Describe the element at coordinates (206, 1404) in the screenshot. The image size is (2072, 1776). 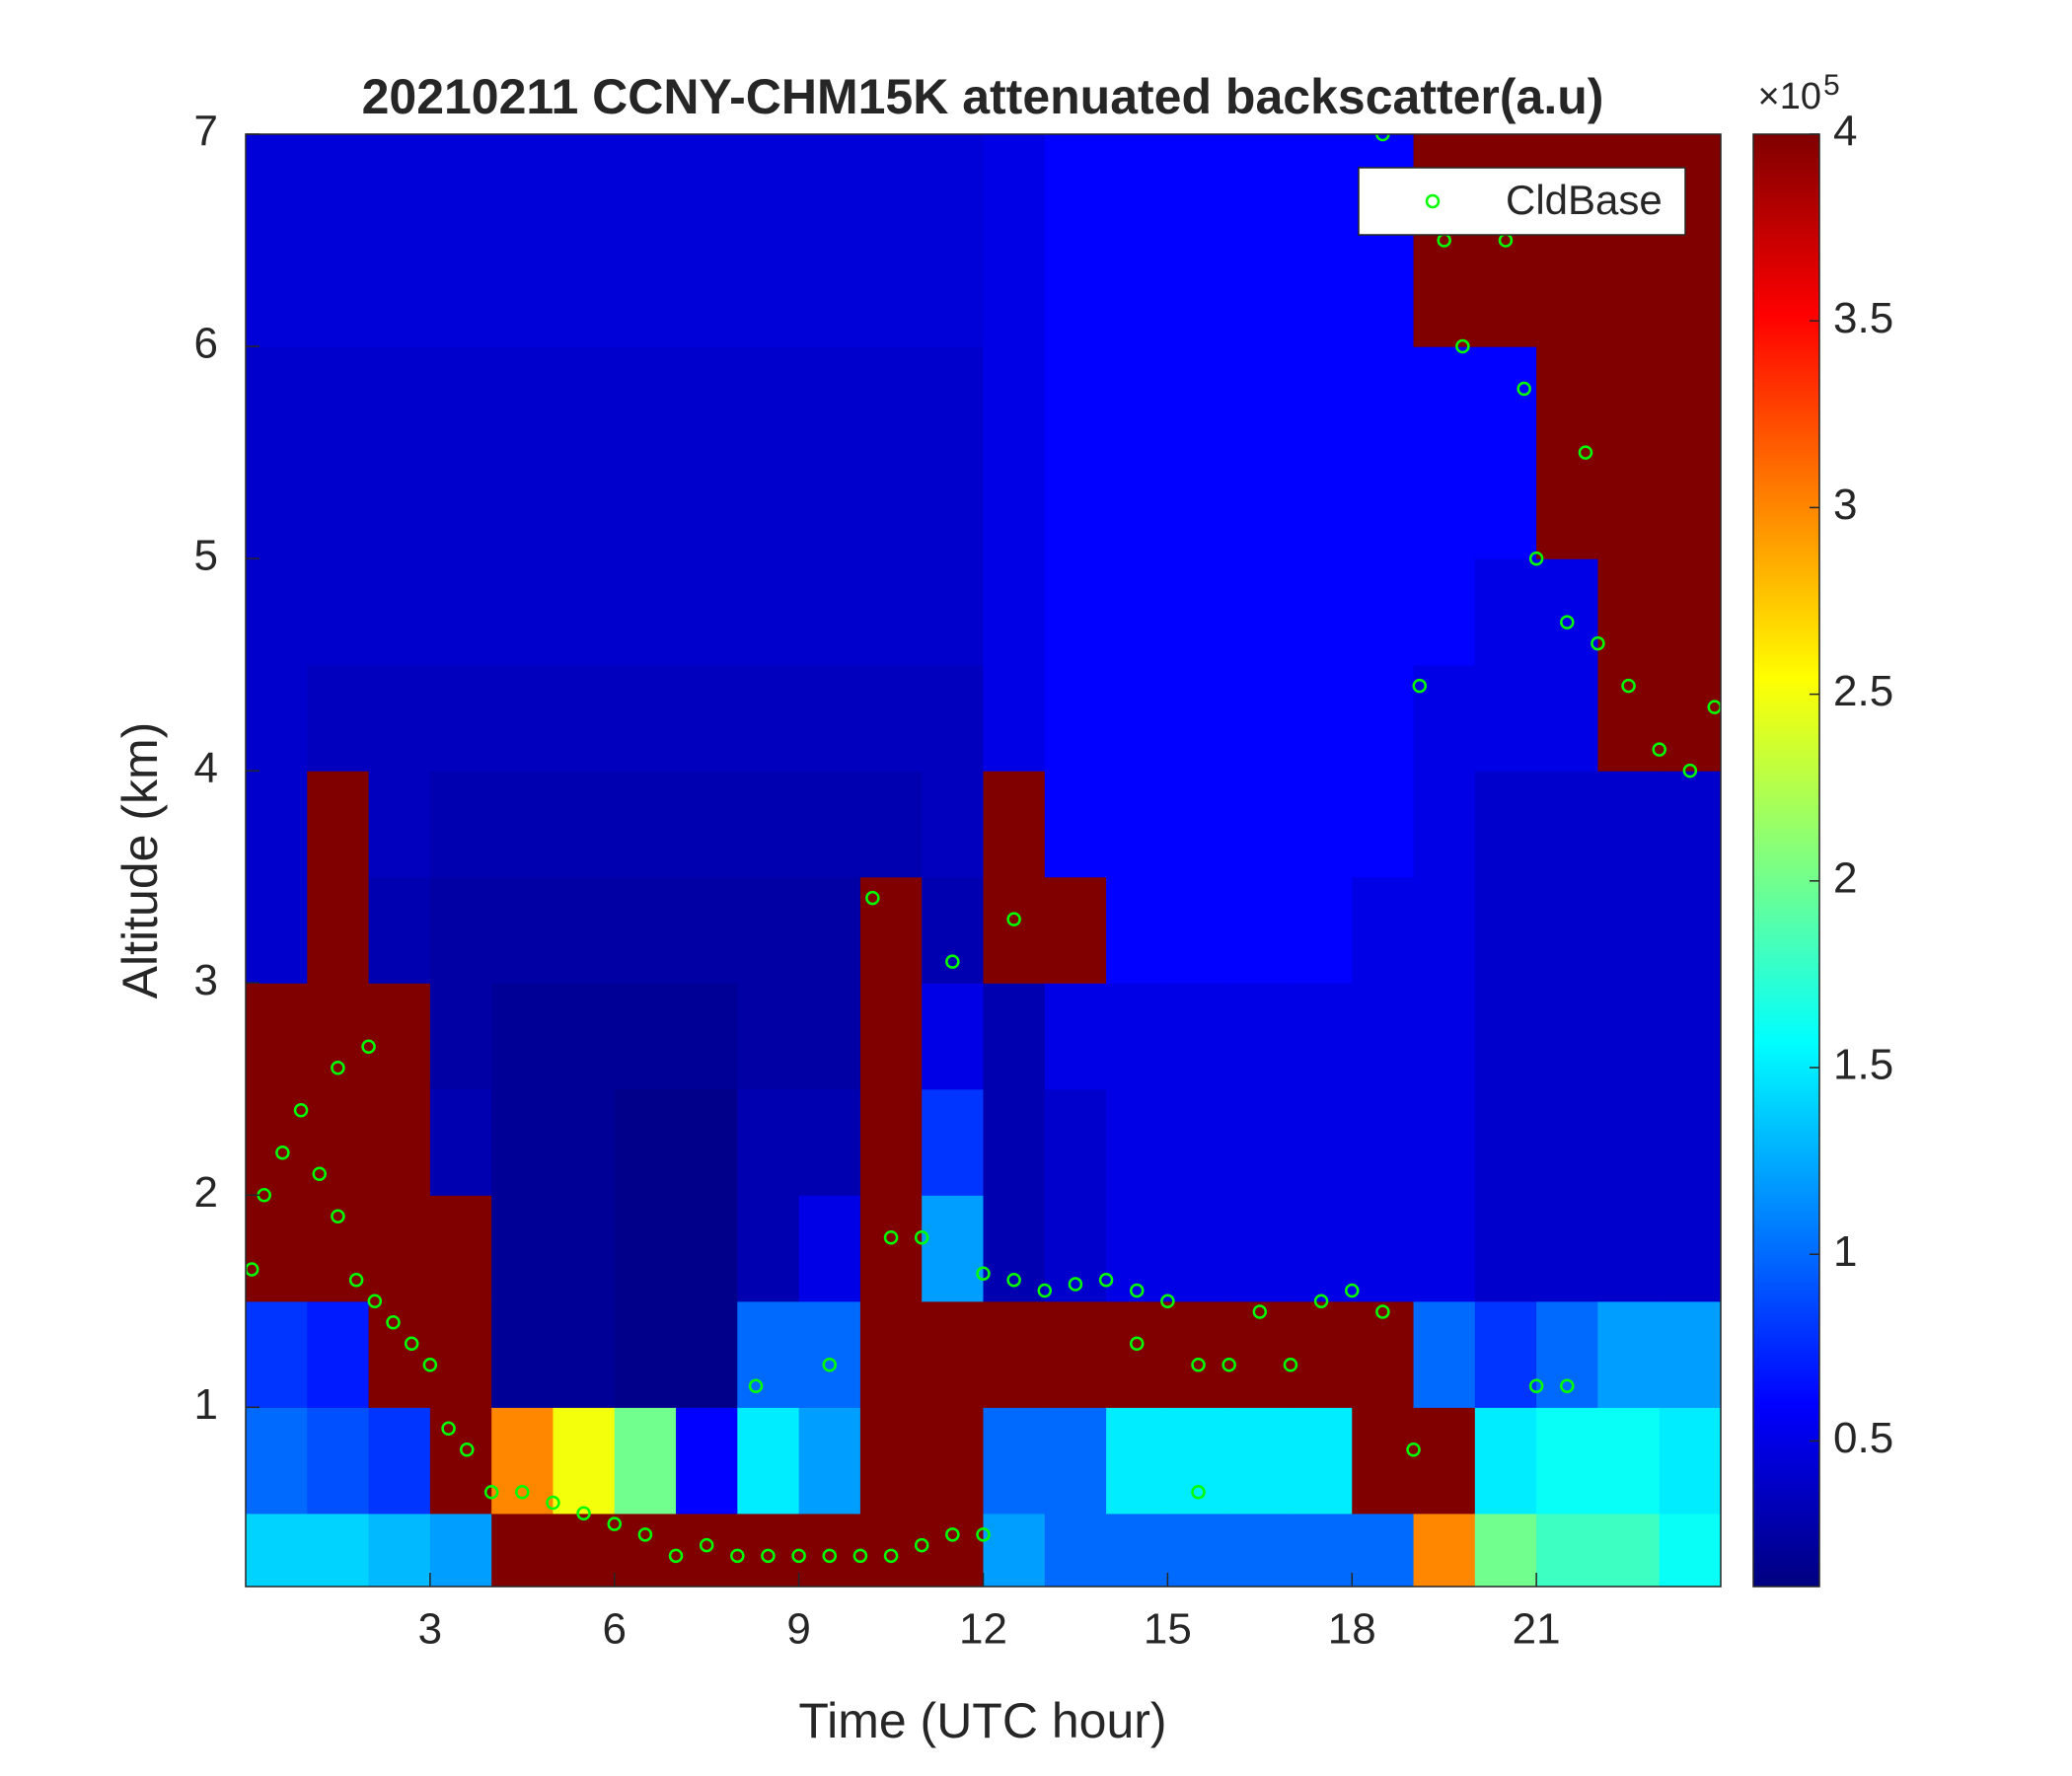
I see `y-tick-label: 1` at that location.